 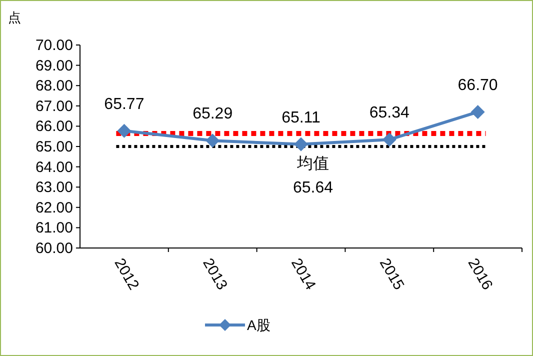 I want to click on data-label: 65.29, so click(x=212, y=114).